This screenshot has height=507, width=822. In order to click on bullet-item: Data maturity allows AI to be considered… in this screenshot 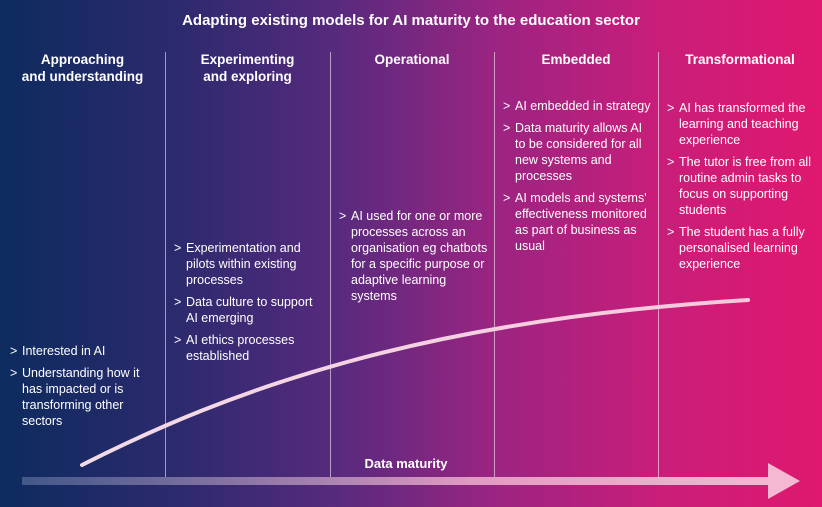, I will do `click(577, 152)`.